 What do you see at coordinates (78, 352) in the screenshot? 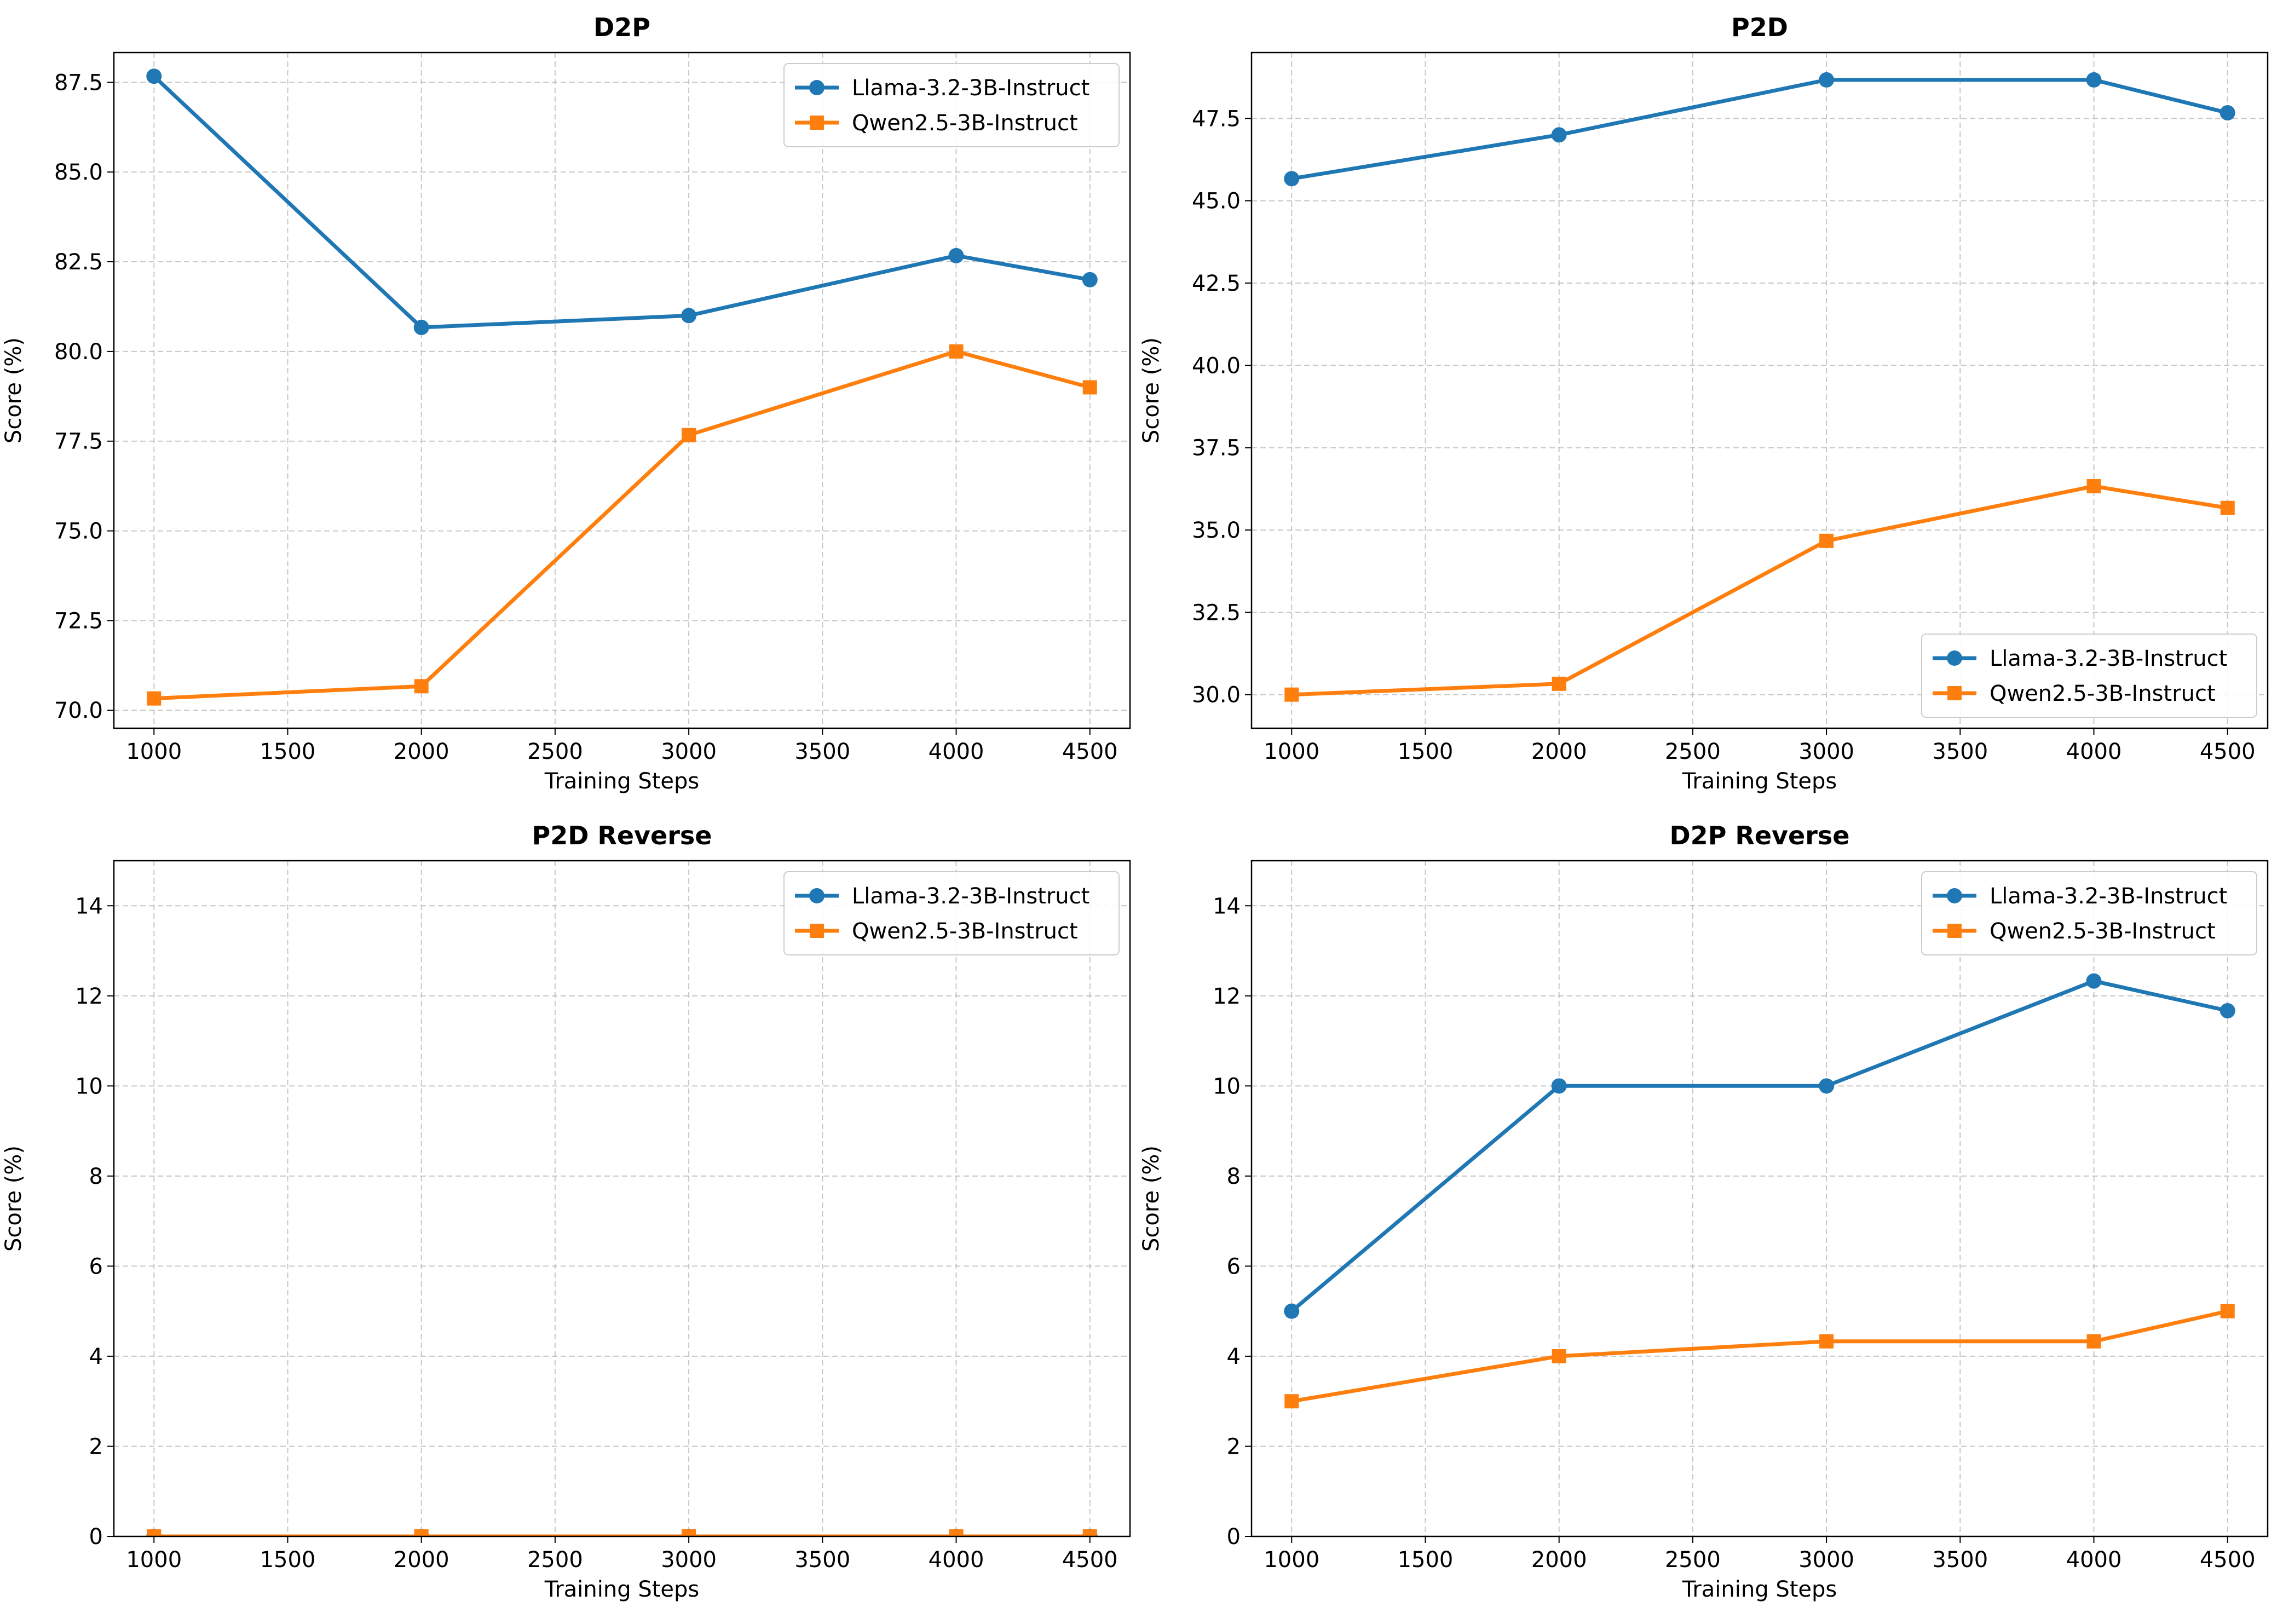
I see `y-tick-label: 80.0` at bounding box center [78, 352].